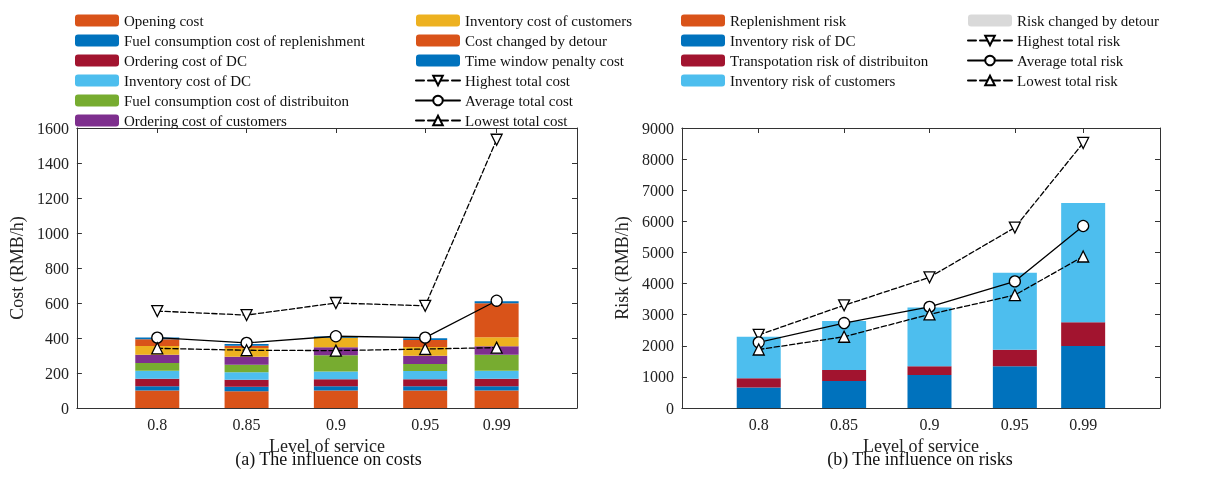  I want to click on y-tick-label: 3000, so click(657, 315).